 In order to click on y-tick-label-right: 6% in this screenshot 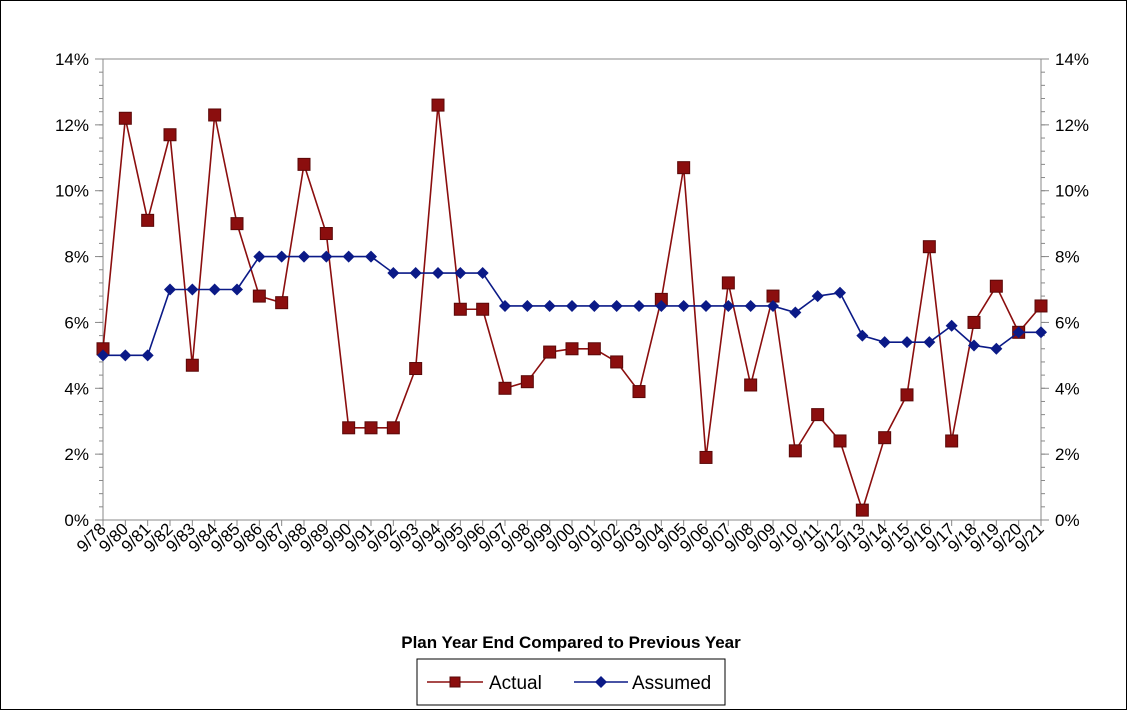, I will do `click(1067, 322)`.